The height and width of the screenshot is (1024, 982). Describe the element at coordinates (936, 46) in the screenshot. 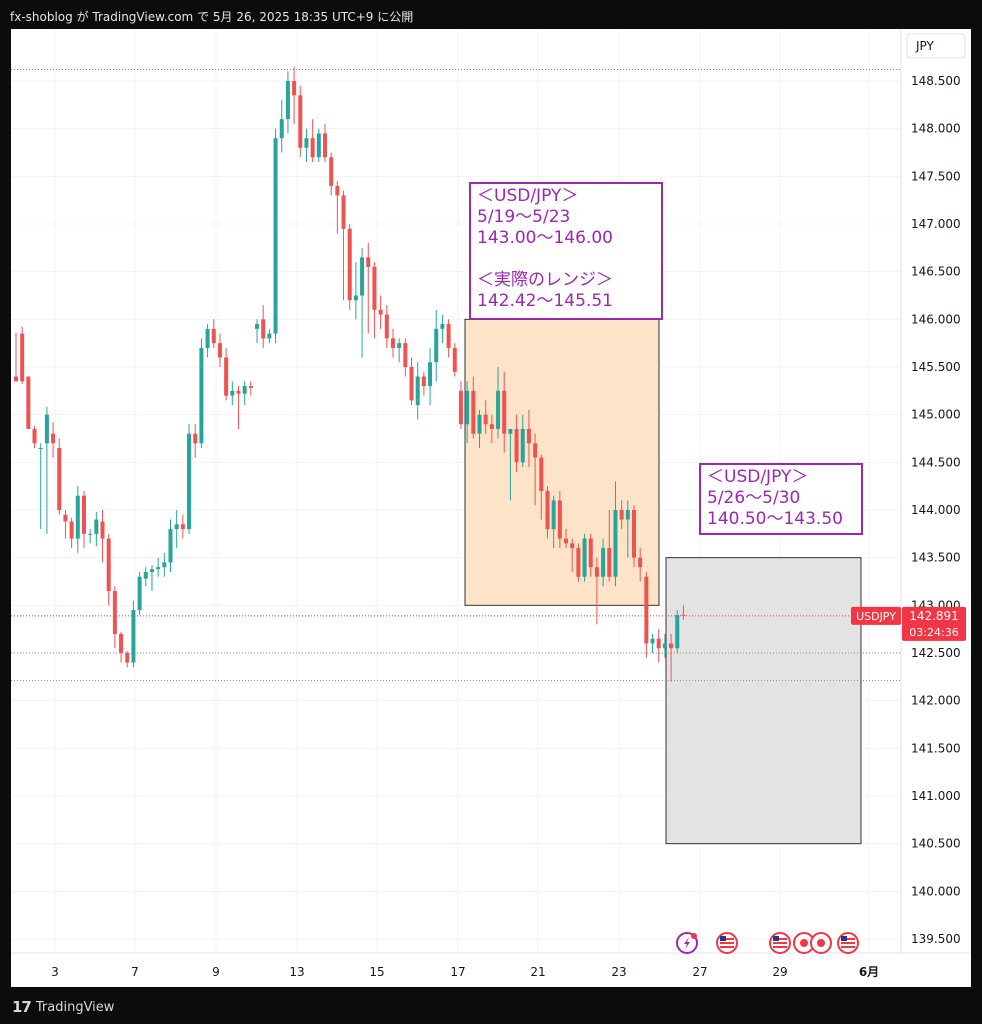

I see `currency-box` at that location.